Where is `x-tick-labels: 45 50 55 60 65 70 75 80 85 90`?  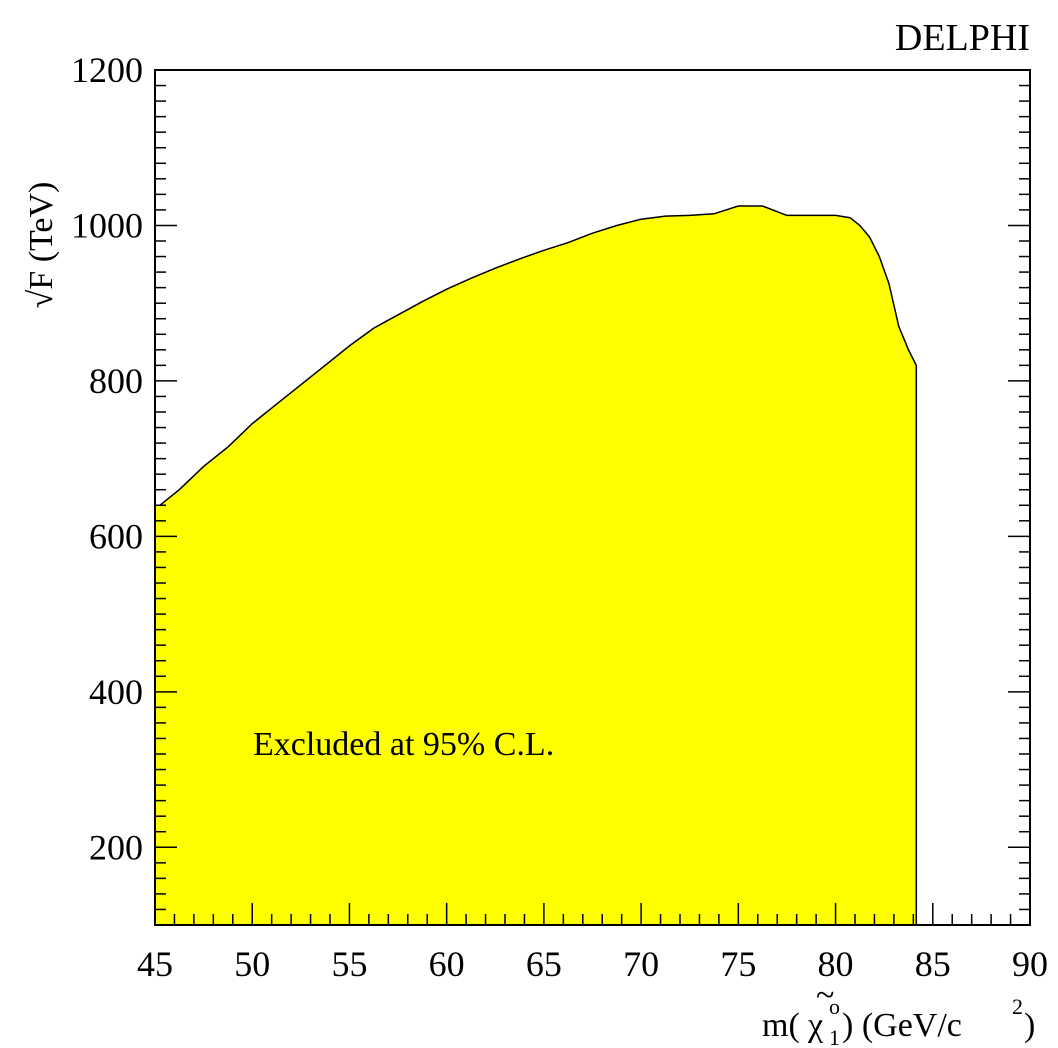
x-tick-labels: 45 50 55 60 65 70 75 80 85 90 is located at coordinates (592, 964).